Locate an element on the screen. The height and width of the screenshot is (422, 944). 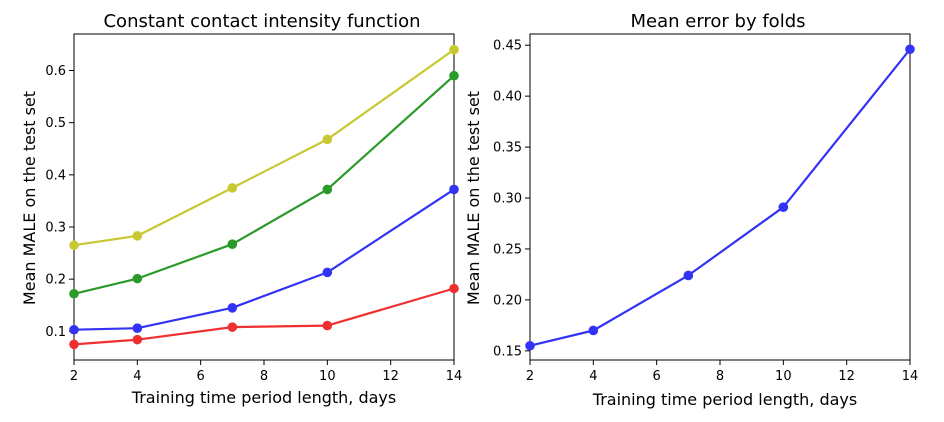
chart-title: Constant contact intensity function is located at coordinates (261, 21).